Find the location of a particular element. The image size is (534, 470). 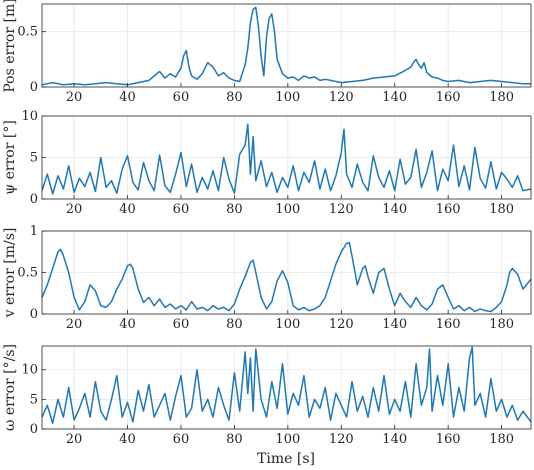

x-axis-label: Time [s] is located at coordinates (286, 459).